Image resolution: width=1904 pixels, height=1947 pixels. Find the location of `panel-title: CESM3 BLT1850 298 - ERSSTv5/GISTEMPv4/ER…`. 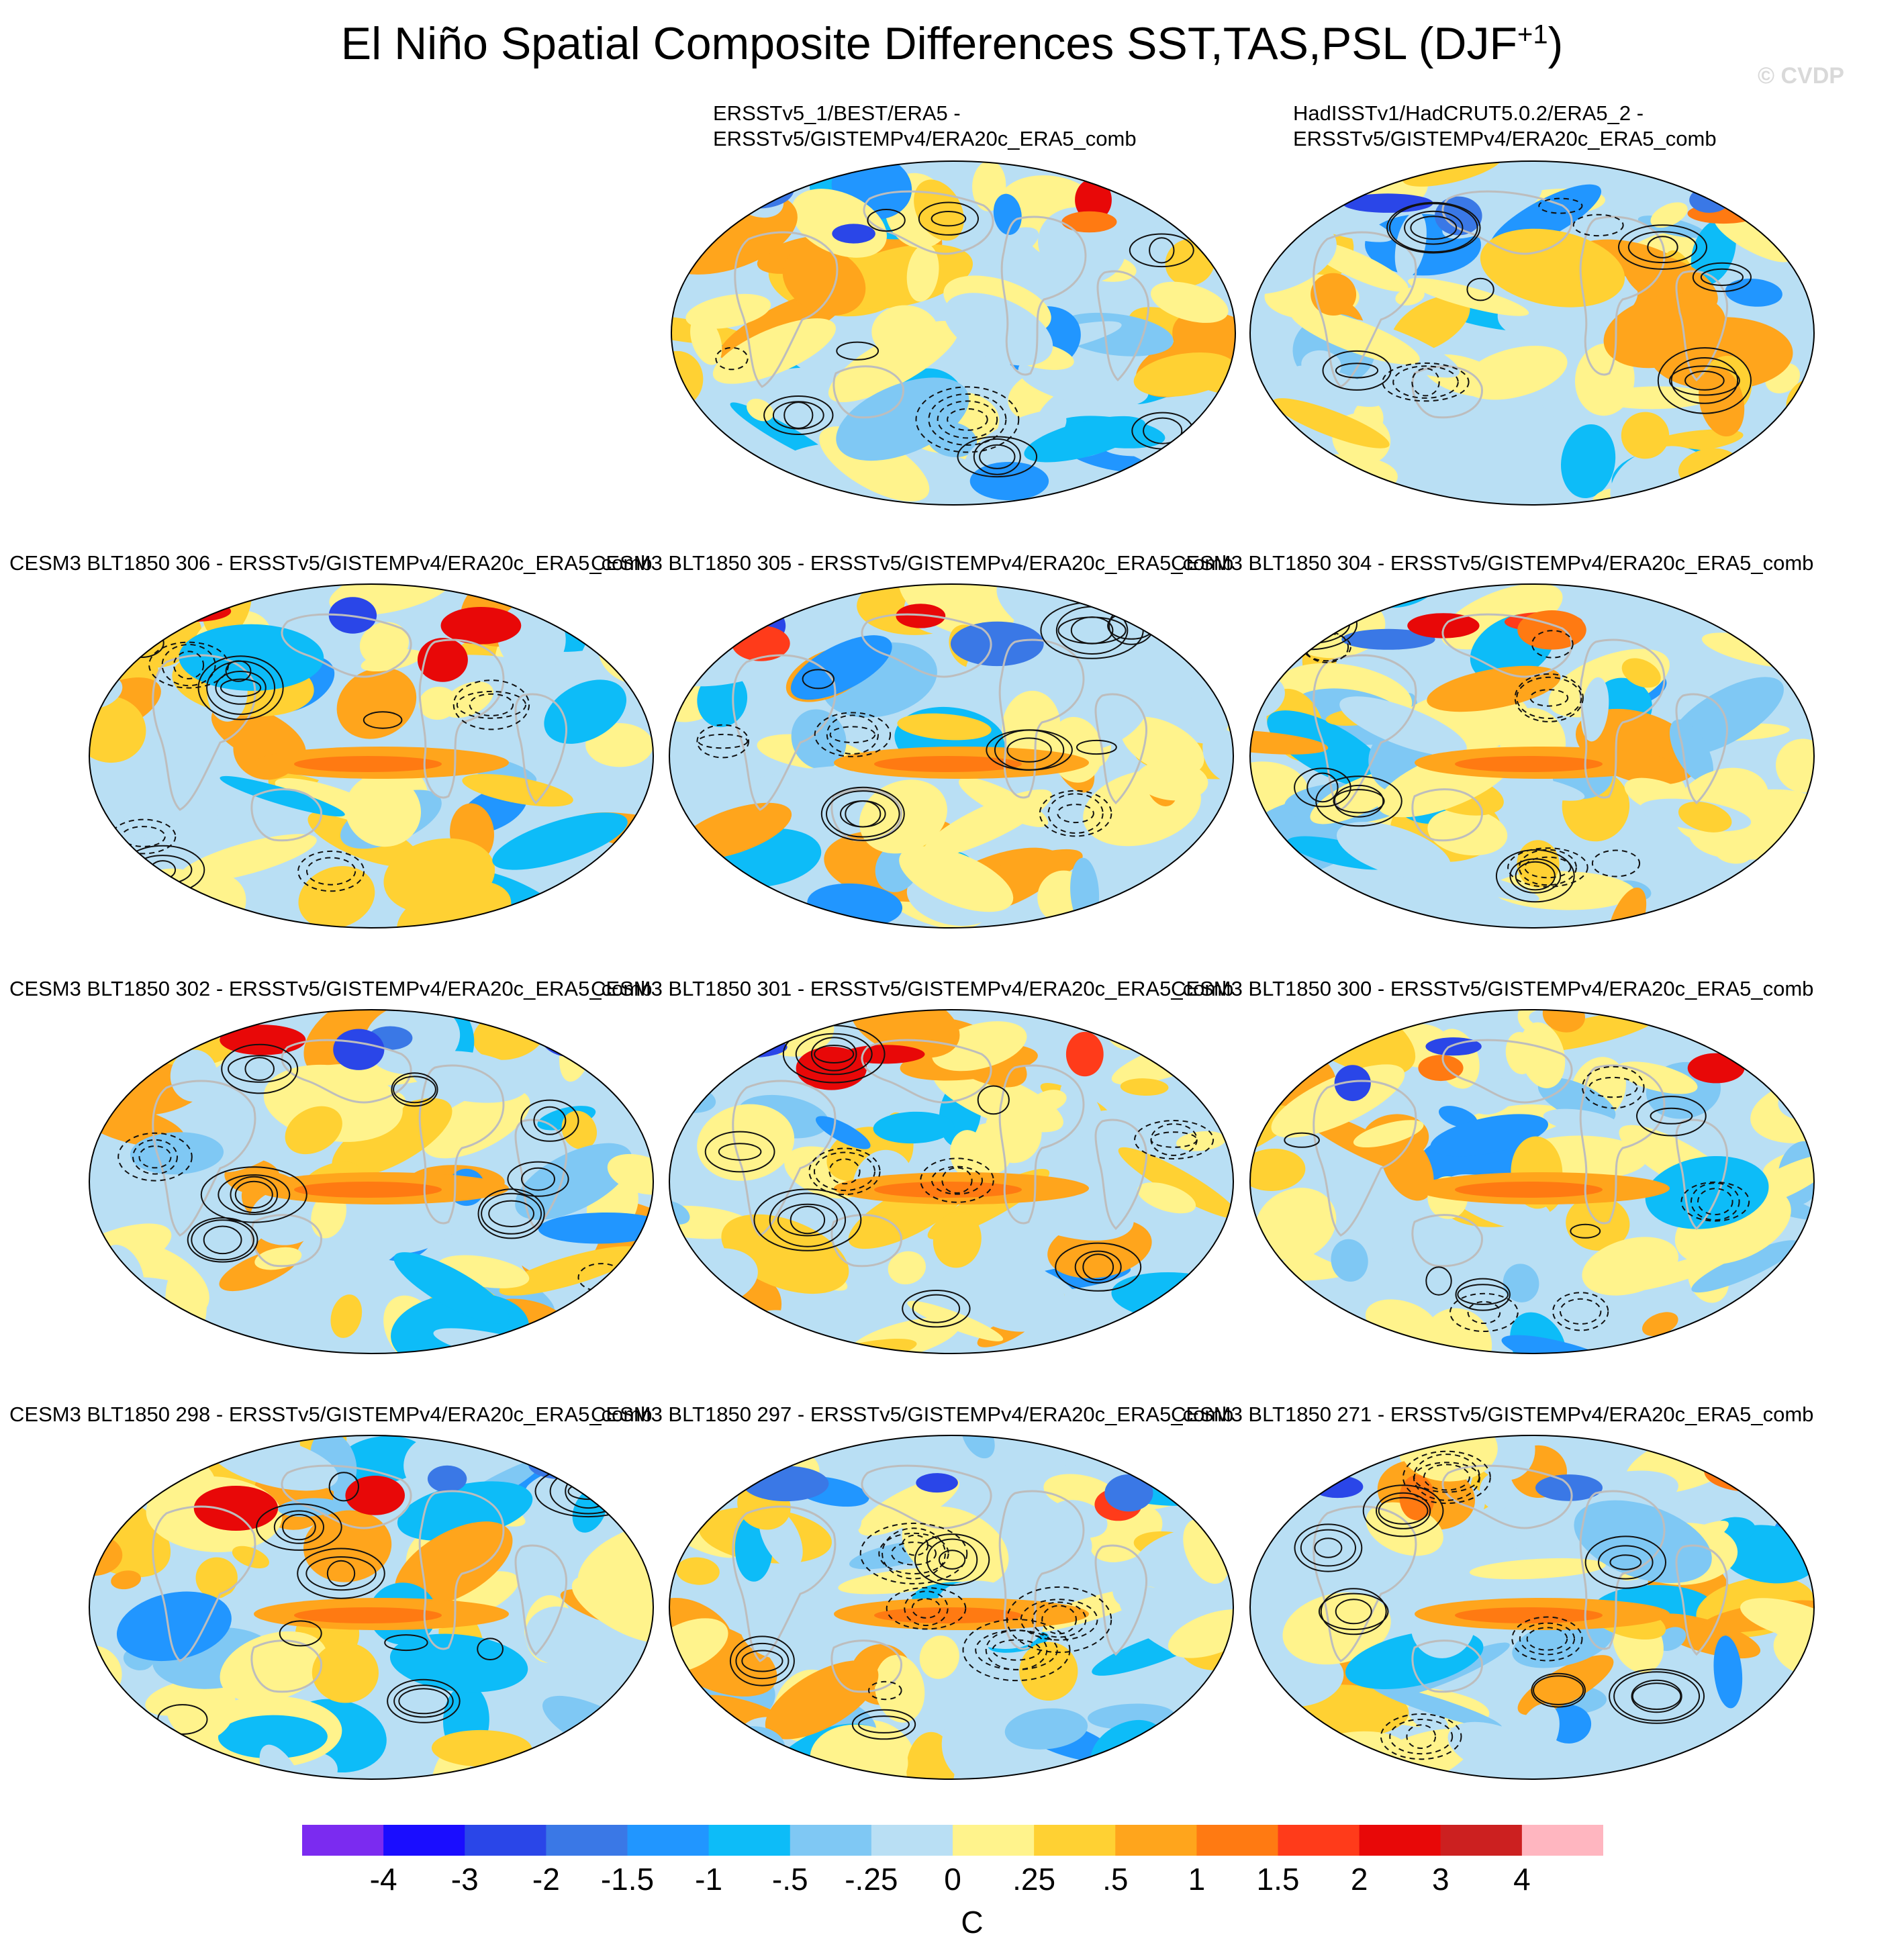

panel-title: CESM3 BLT1850 298 - ERSSTv5/GISTEMPv4/ER… is located at coordinates (330, 1414).